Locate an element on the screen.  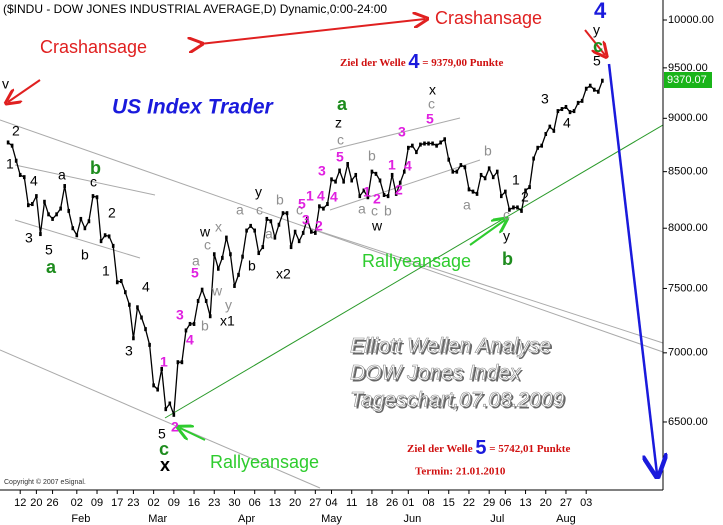
target-prefix: Ziel der Welle is located at coordinates (373, 63).